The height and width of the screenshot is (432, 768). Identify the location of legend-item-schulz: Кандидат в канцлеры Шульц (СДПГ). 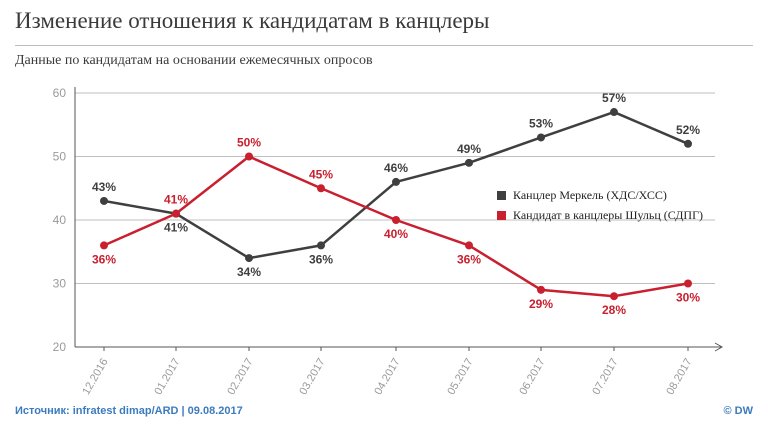
(600, 215).